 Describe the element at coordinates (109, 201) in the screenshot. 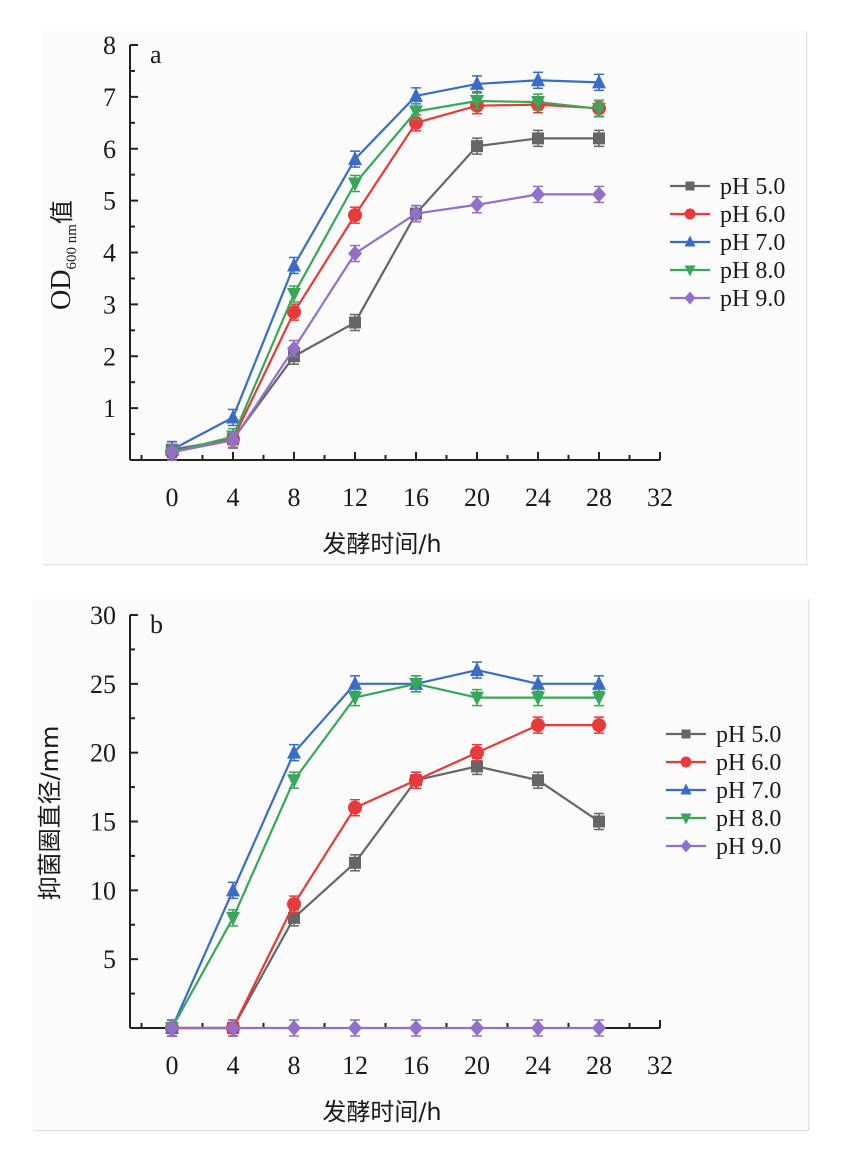

I see `y-tick-label: 5` at that location.